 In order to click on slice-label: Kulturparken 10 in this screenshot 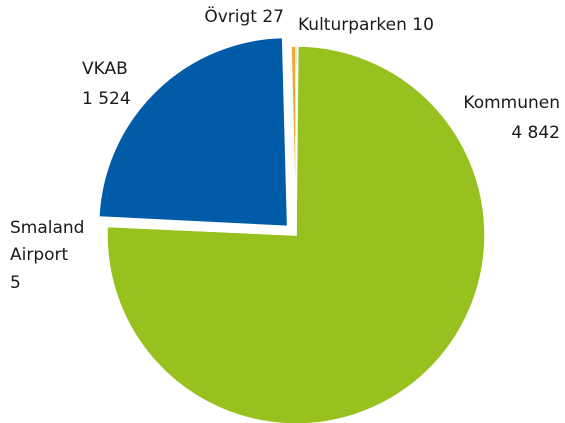, I will do `click(366, 25)`.